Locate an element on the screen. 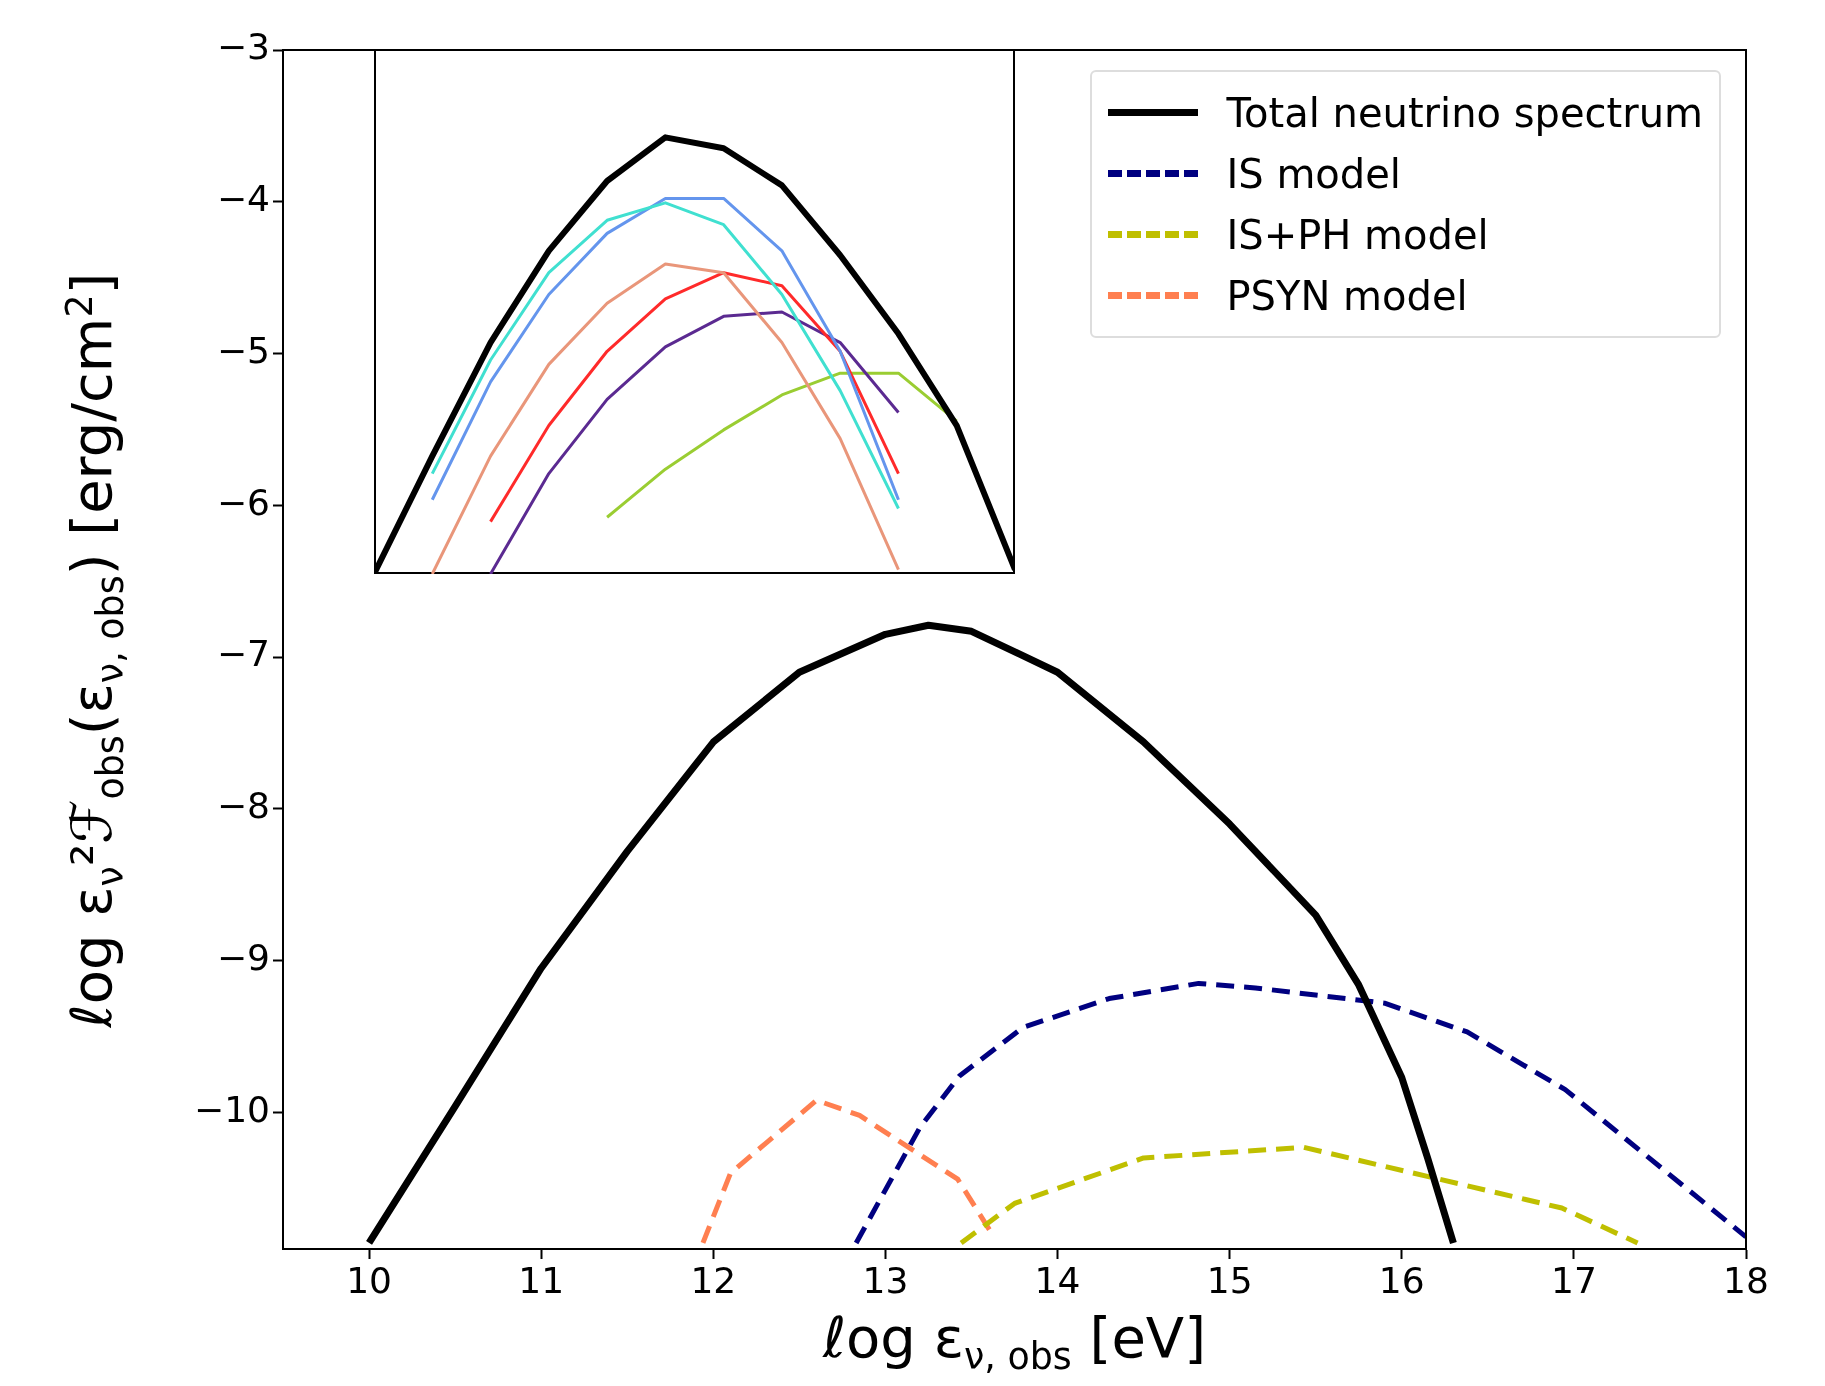 The image size is (1825, 1386). y-tick-label: −8 is located at coordinates (243, 806).